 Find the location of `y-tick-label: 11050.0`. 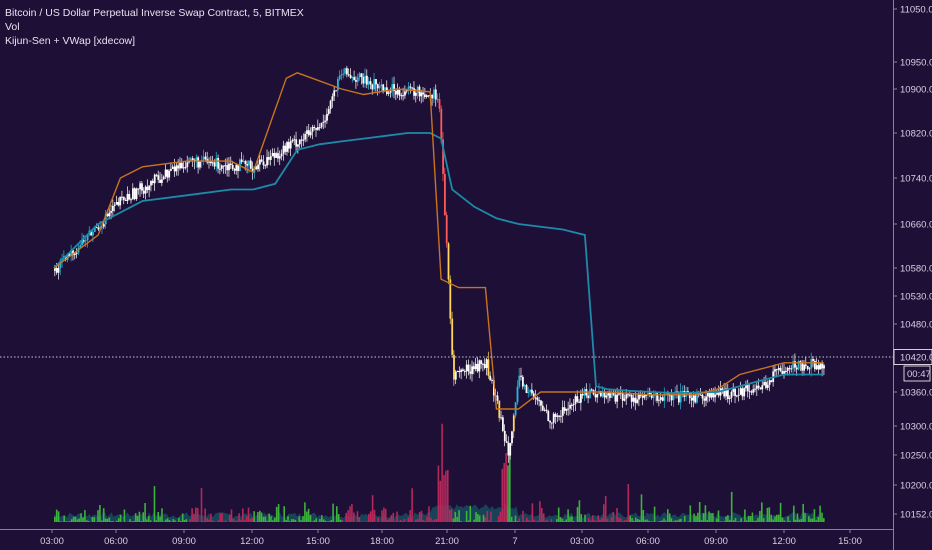

y-tick-label: 11050.0 is located at coordinates (916, 10).